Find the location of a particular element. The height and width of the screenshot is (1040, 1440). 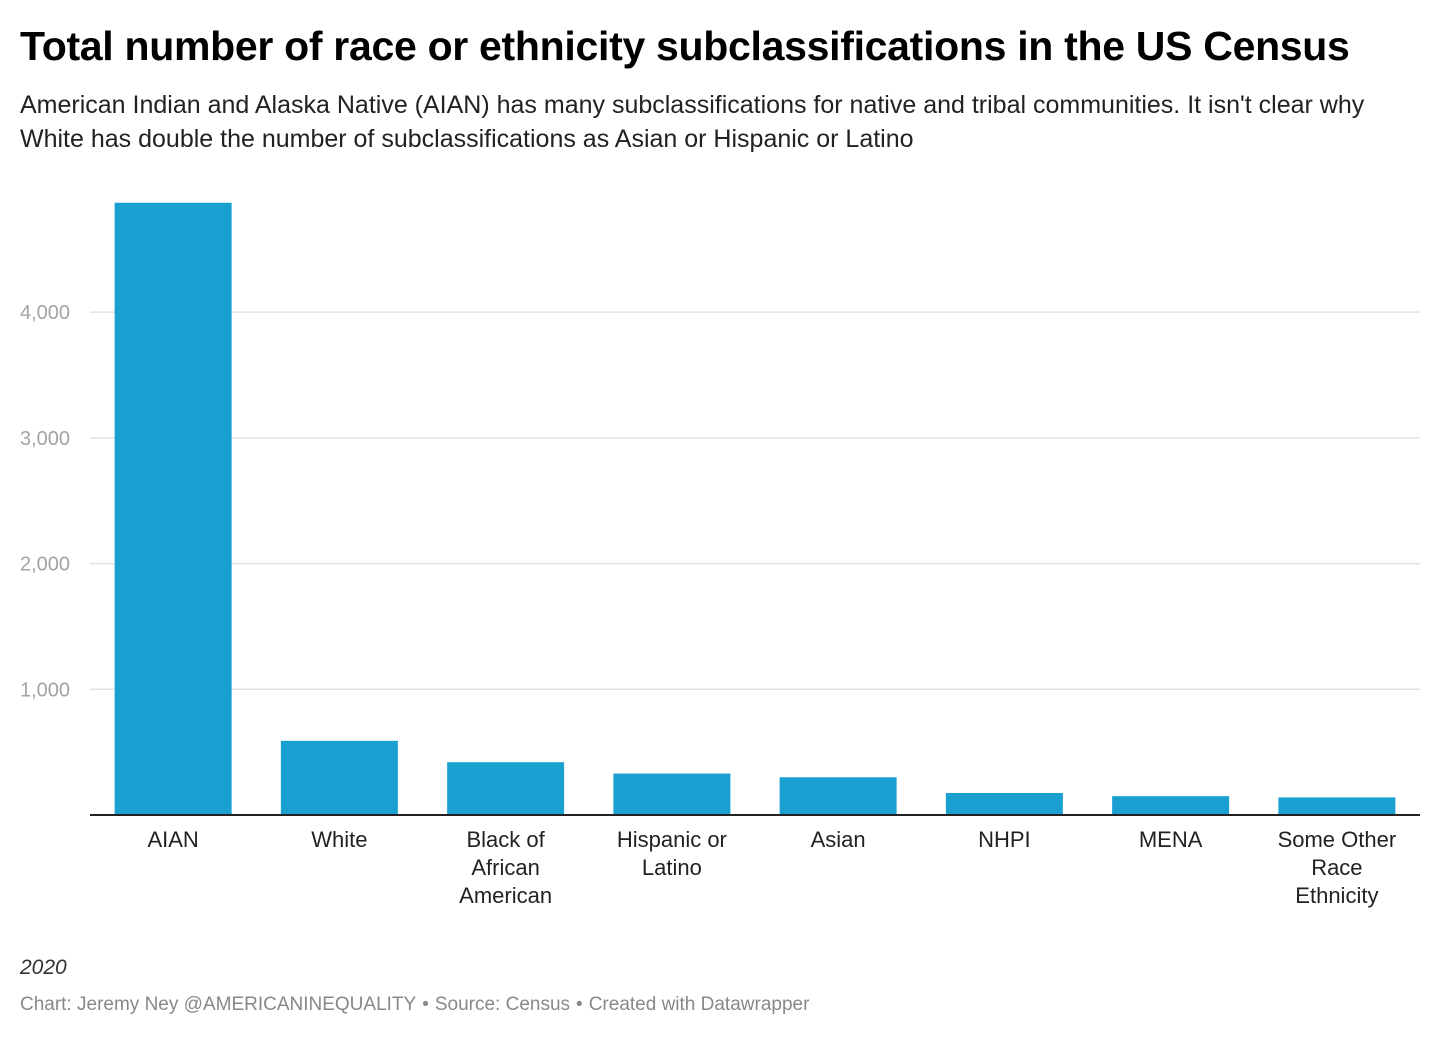

y-tick-label: 2,000 is located at coordinates (45, 565).